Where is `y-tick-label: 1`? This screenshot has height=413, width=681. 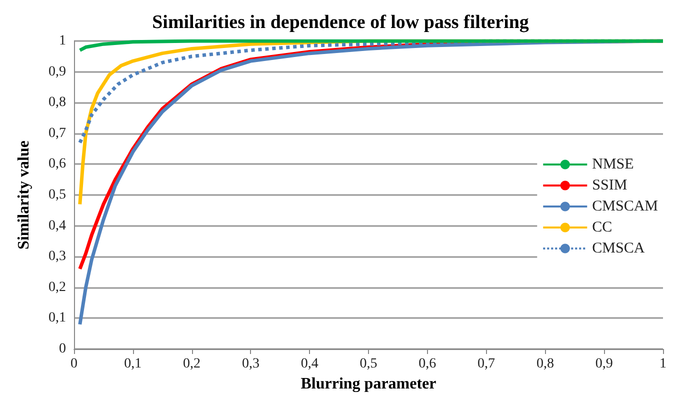
y-tick-label: 1 is located at coordinates (62, 41).